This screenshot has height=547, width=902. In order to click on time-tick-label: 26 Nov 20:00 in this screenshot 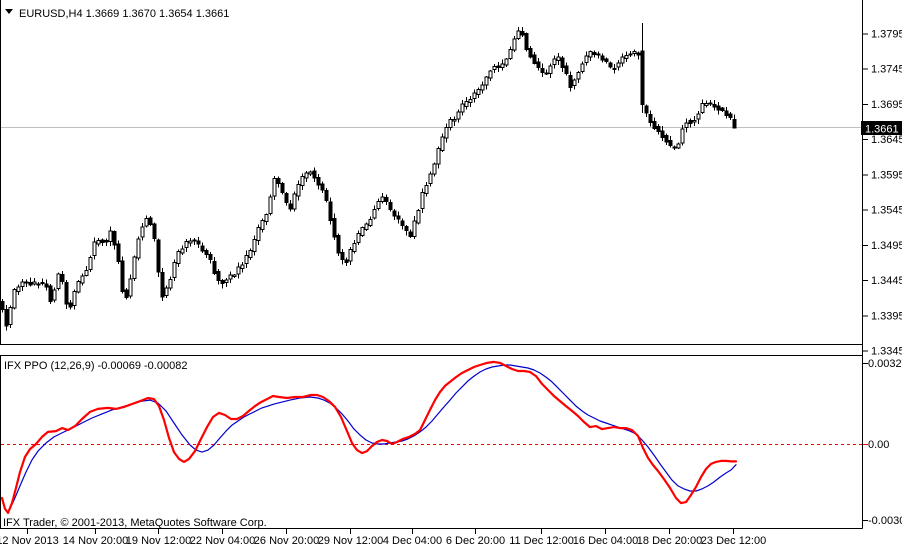, I will do `click(286, 541)`.